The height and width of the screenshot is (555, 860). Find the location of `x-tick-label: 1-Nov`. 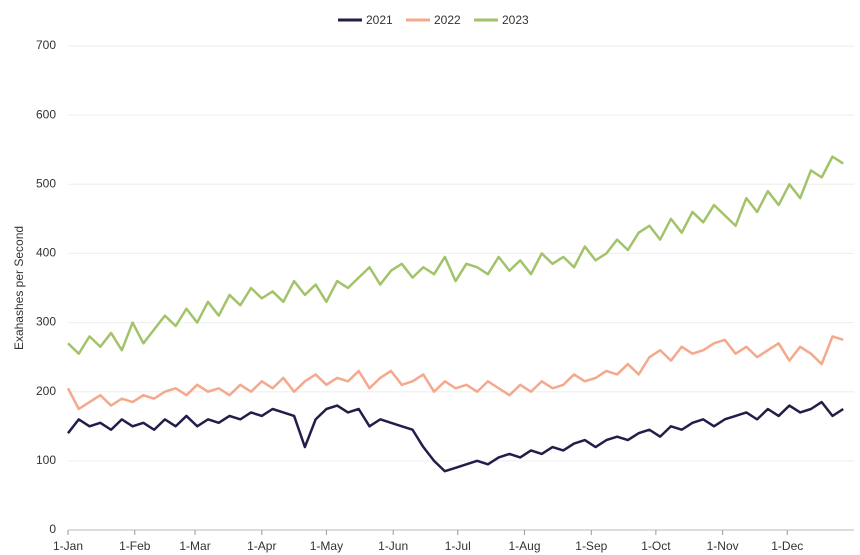

x-tick-label: 1-Nov is located at coordinates (723, 546).